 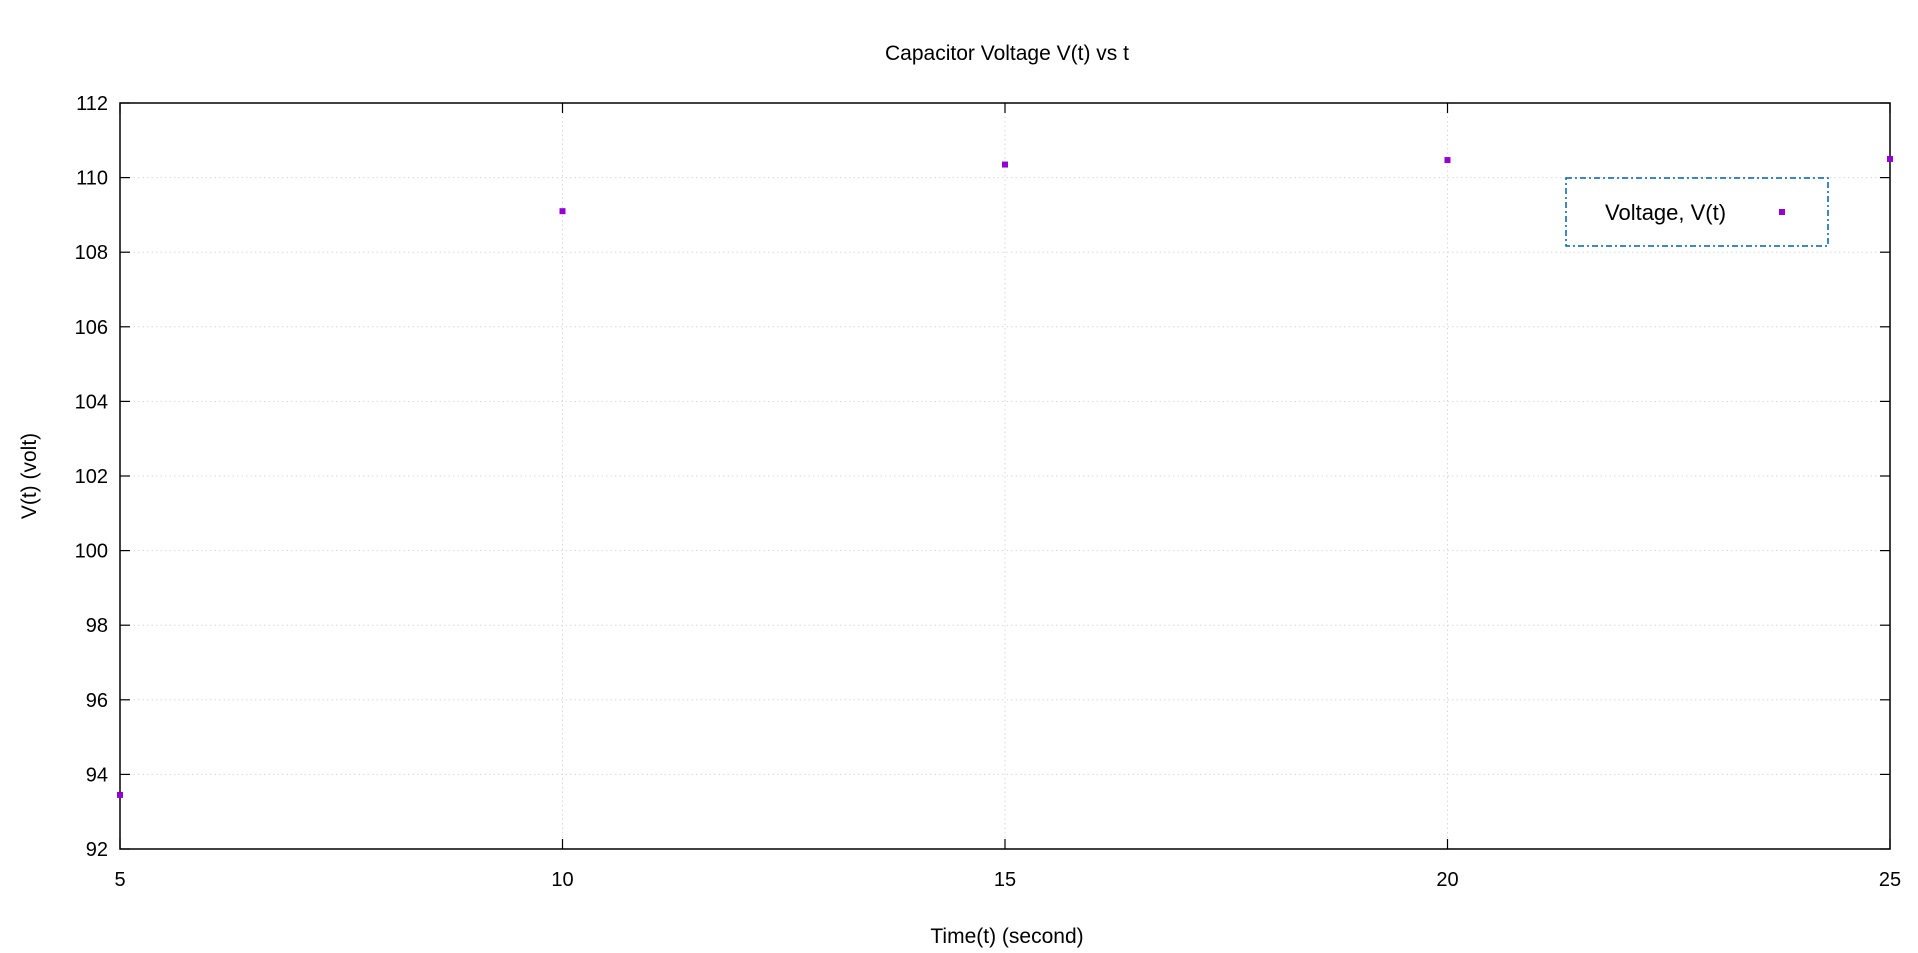 I want to click on y-tick-label-98: 98, so click(x=97, y=626).